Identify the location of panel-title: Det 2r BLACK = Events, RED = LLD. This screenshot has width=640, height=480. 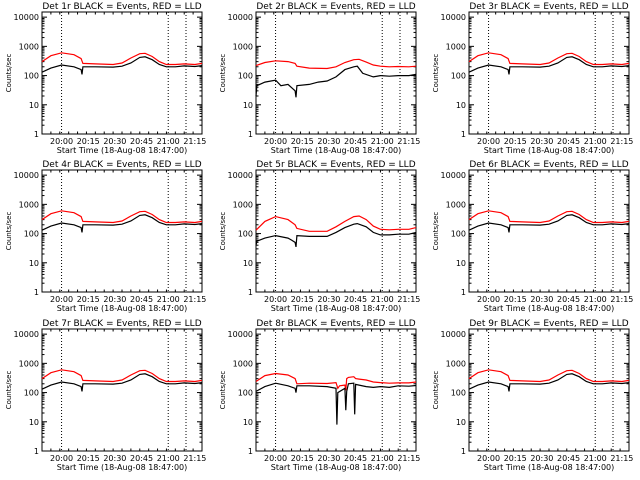
(335, 7).